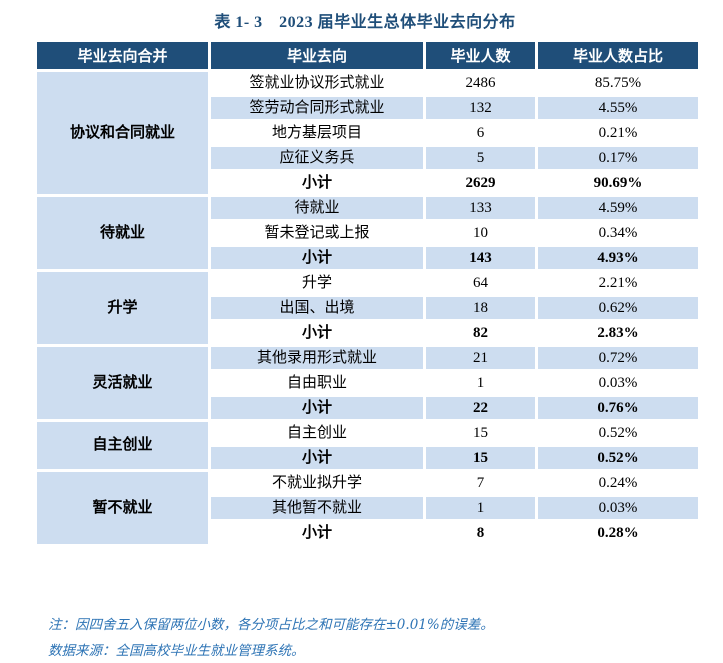 This screenshot has height=663, width=723. I want to click on destination-cell: 地方基层项目, so click(317, 133).